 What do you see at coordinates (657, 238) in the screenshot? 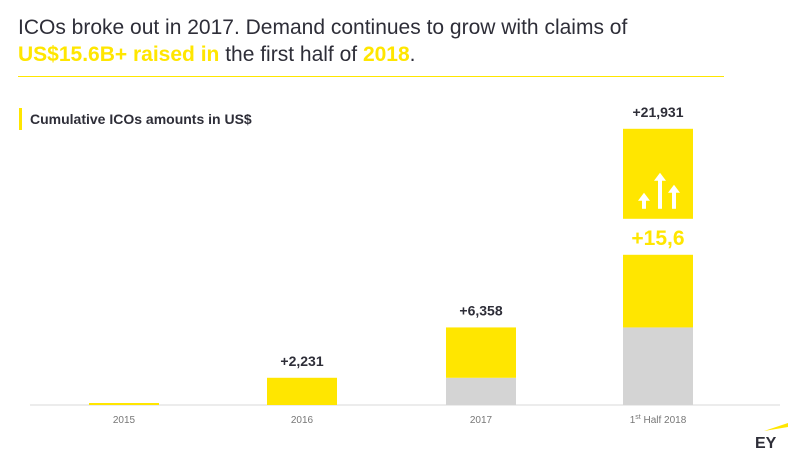
I see `claim-label: +15,6` at bounding box center [657, 238].